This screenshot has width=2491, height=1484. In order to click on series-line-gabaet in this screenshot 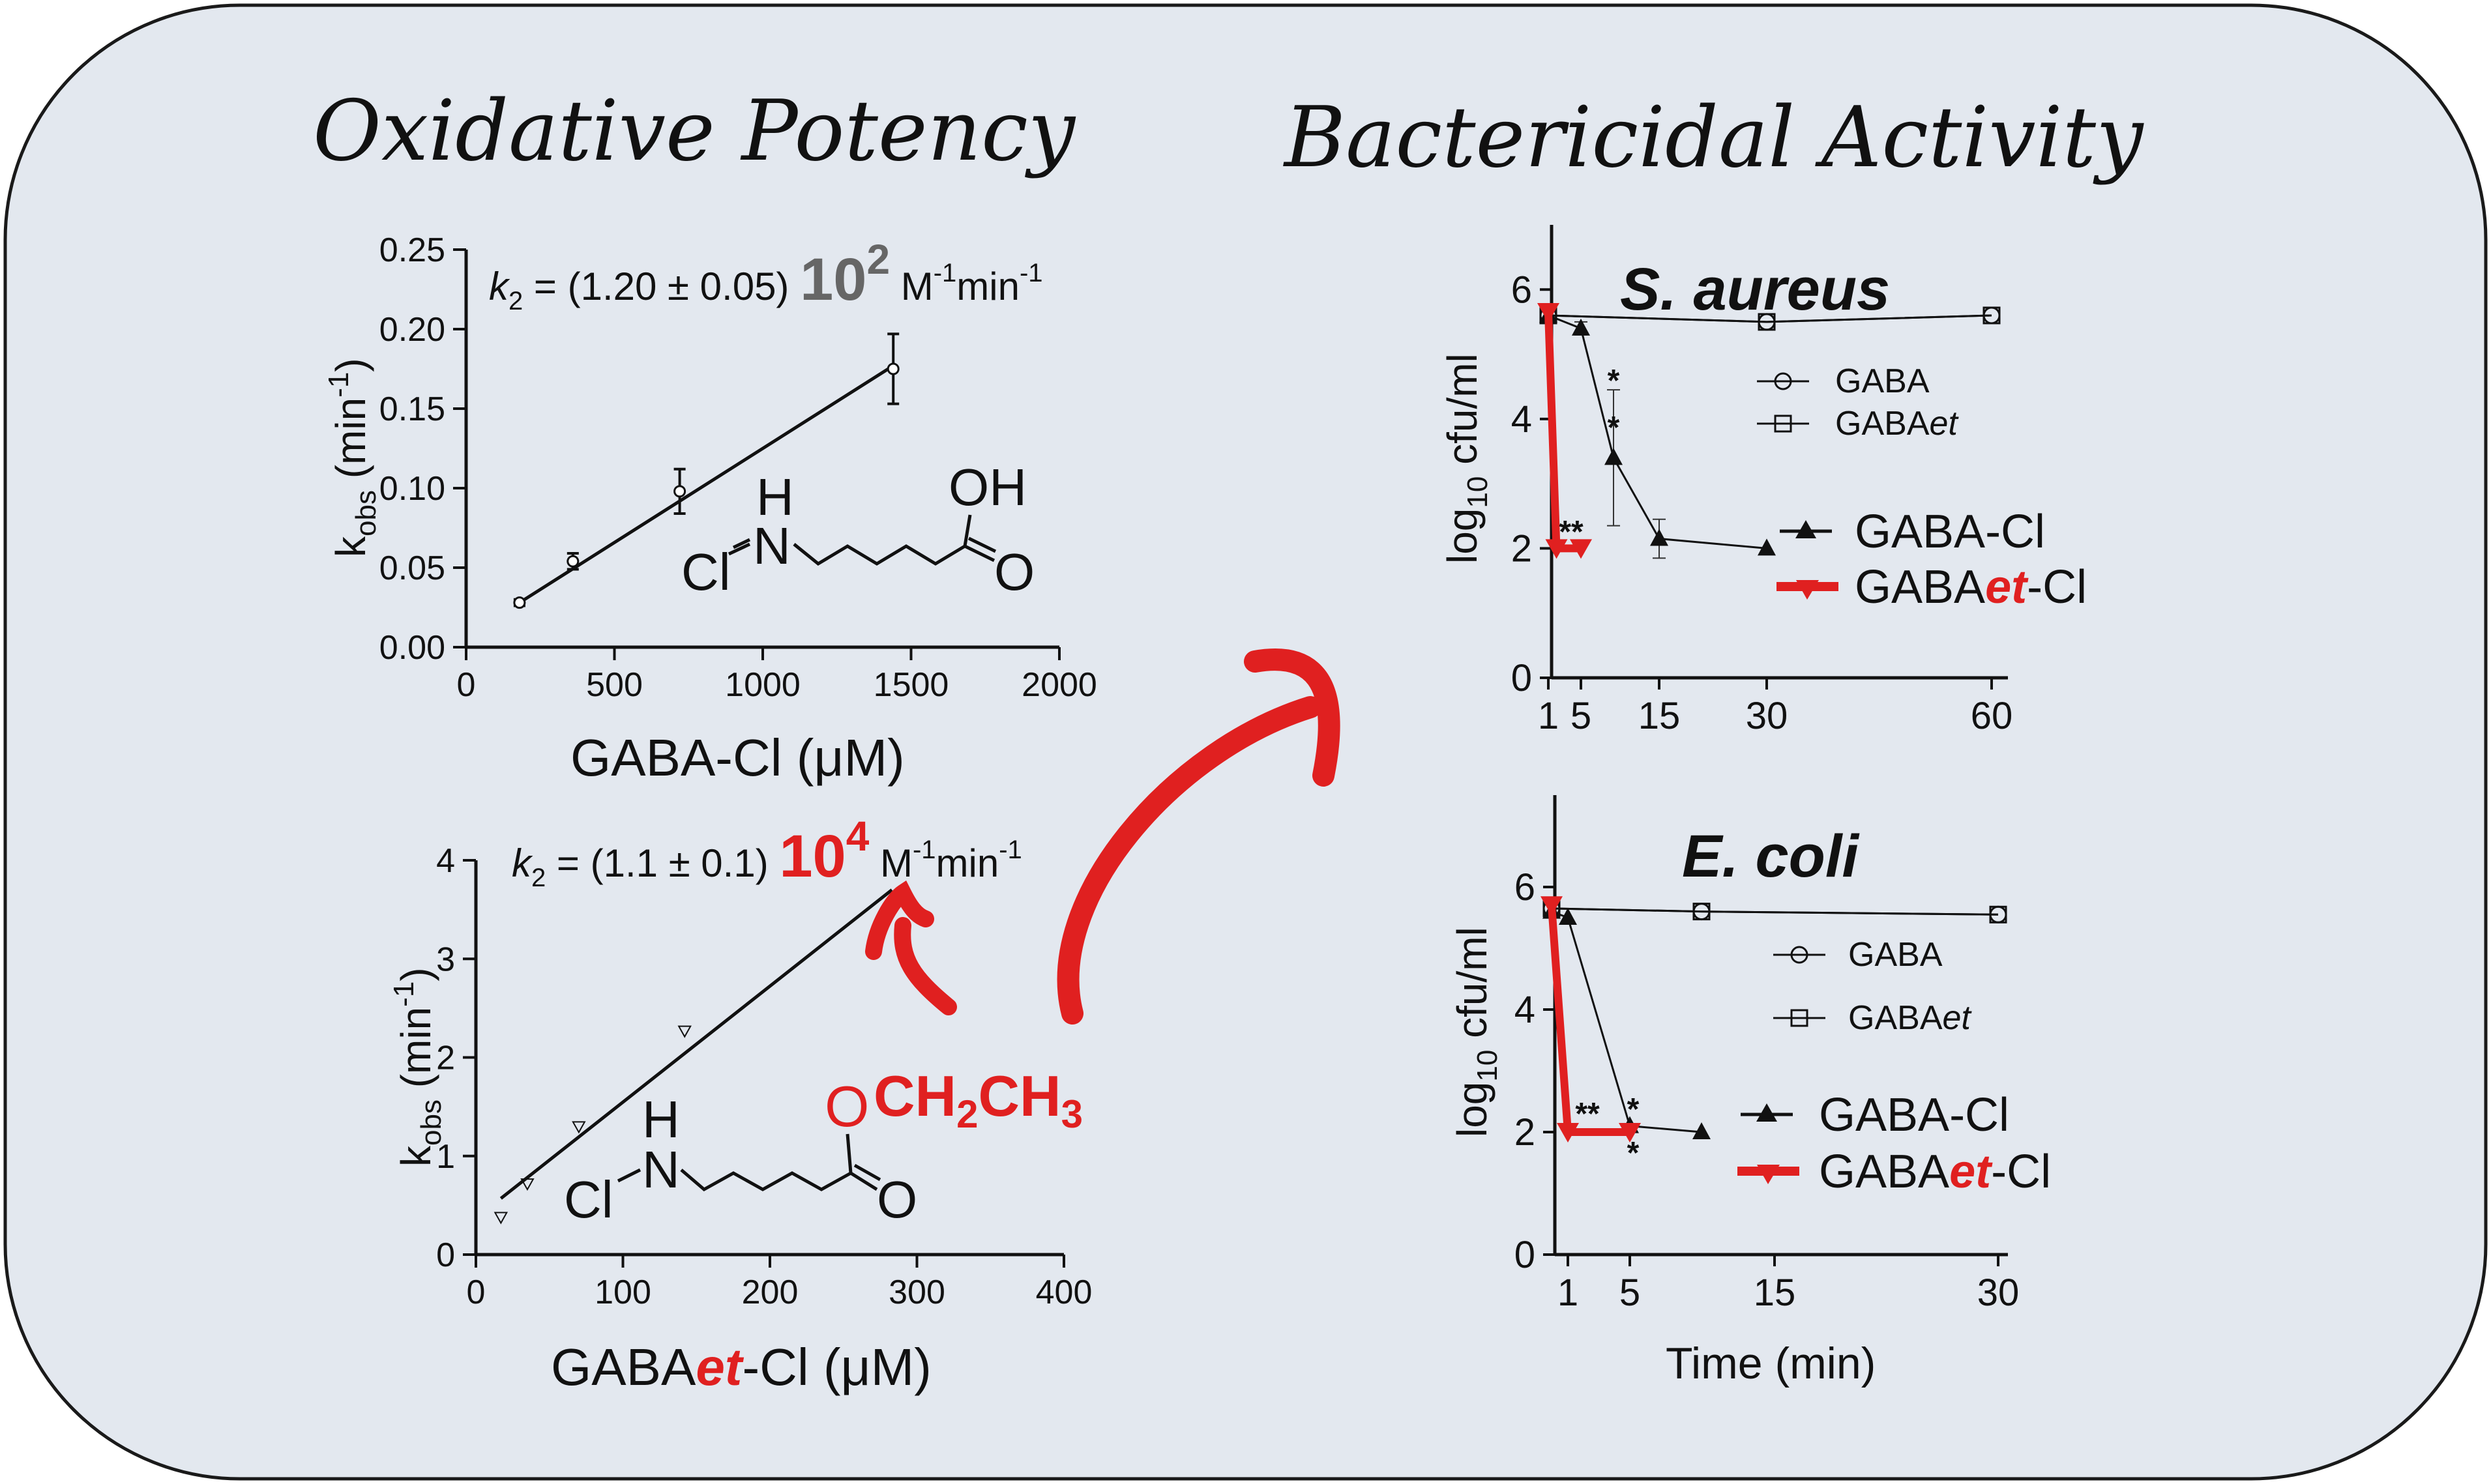, I will do `click(1775, 911)`.